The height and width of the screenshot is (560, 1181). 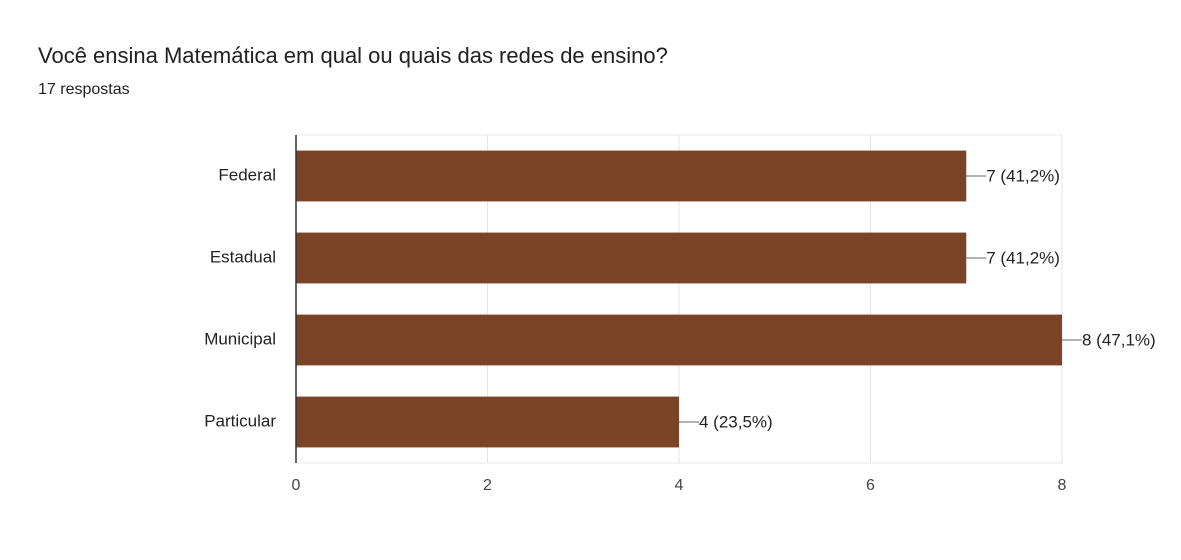 What do you see at coordinates (296, 485) in the screenshot?
I see `x-tick-label: 0` at bounding box center [296, 485].